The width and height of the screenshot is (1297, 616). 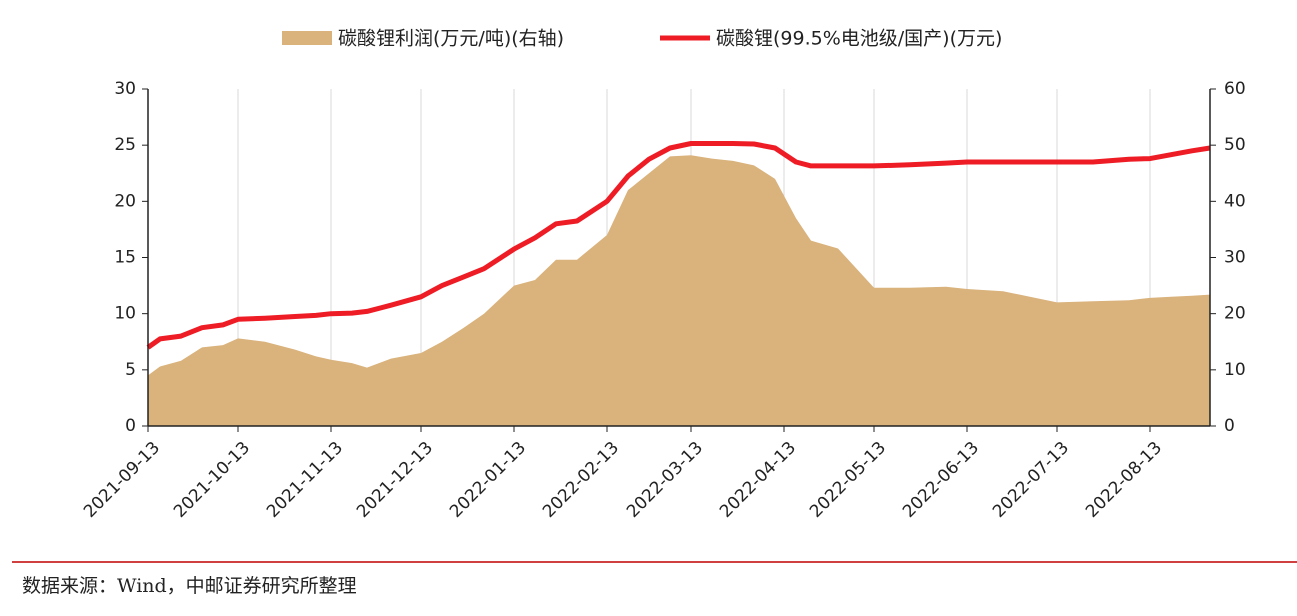 What do you see at coordinates (1235, 370) in the screenshot?
I see `y2-tick-label: 10` at bounding box center [1235, 370].